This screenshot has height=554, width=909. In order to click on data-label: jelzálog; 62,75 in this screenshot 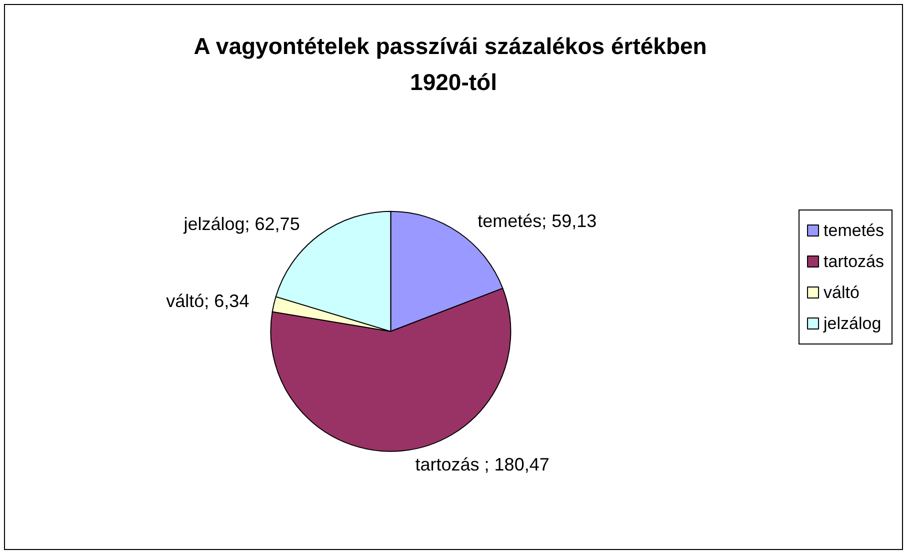, I will do `click(241, 224)`.